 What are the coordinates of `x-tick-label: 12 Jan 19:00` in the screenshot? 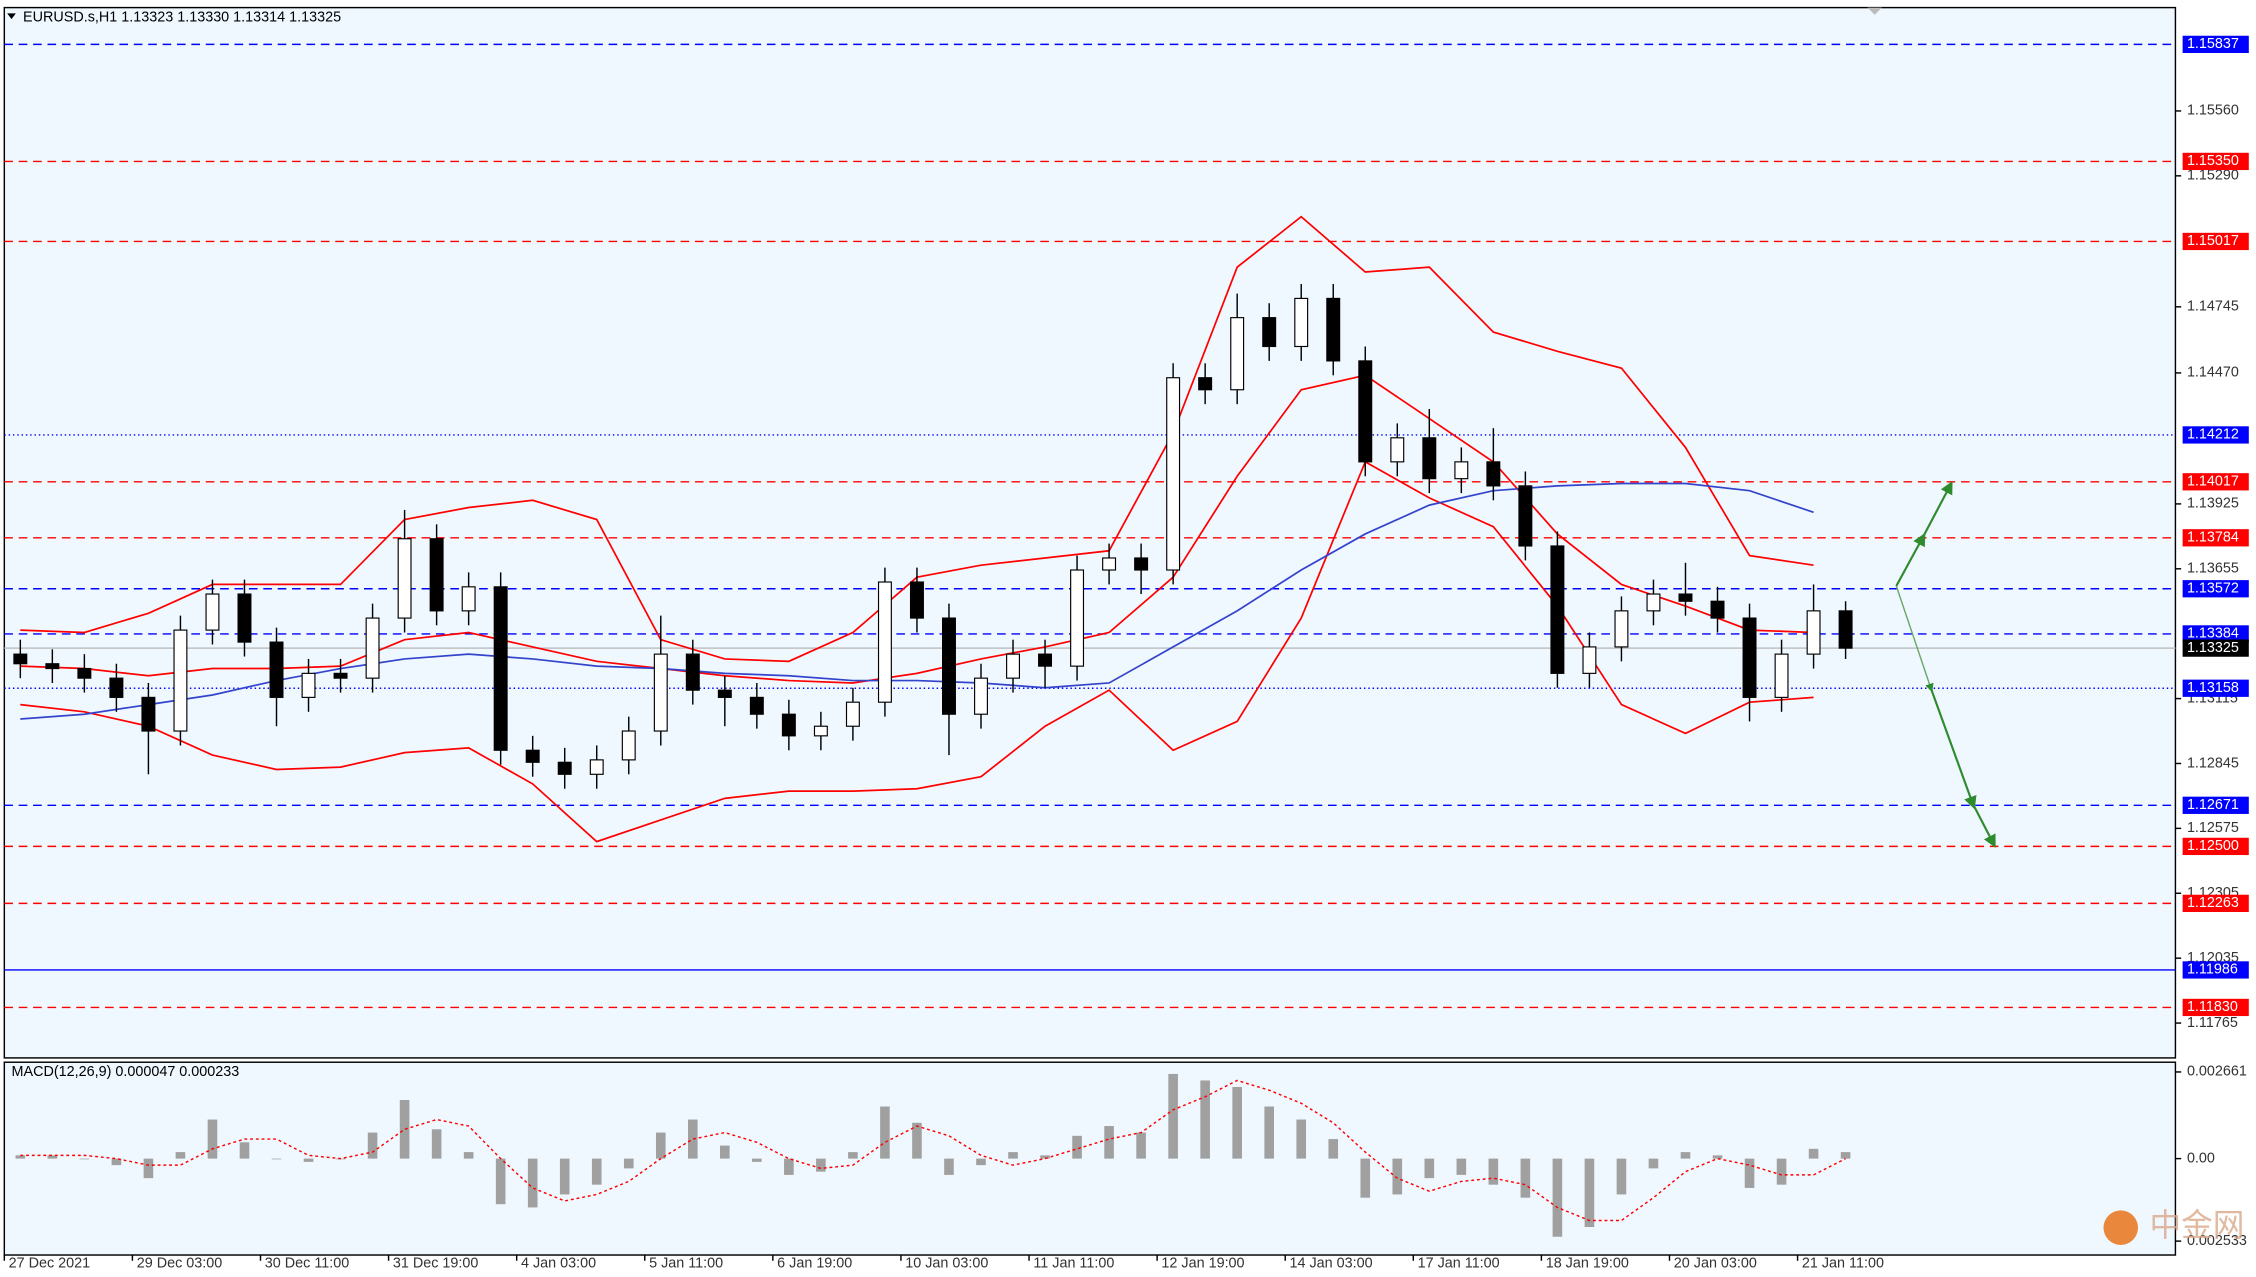 It's located at (1202, 1263).